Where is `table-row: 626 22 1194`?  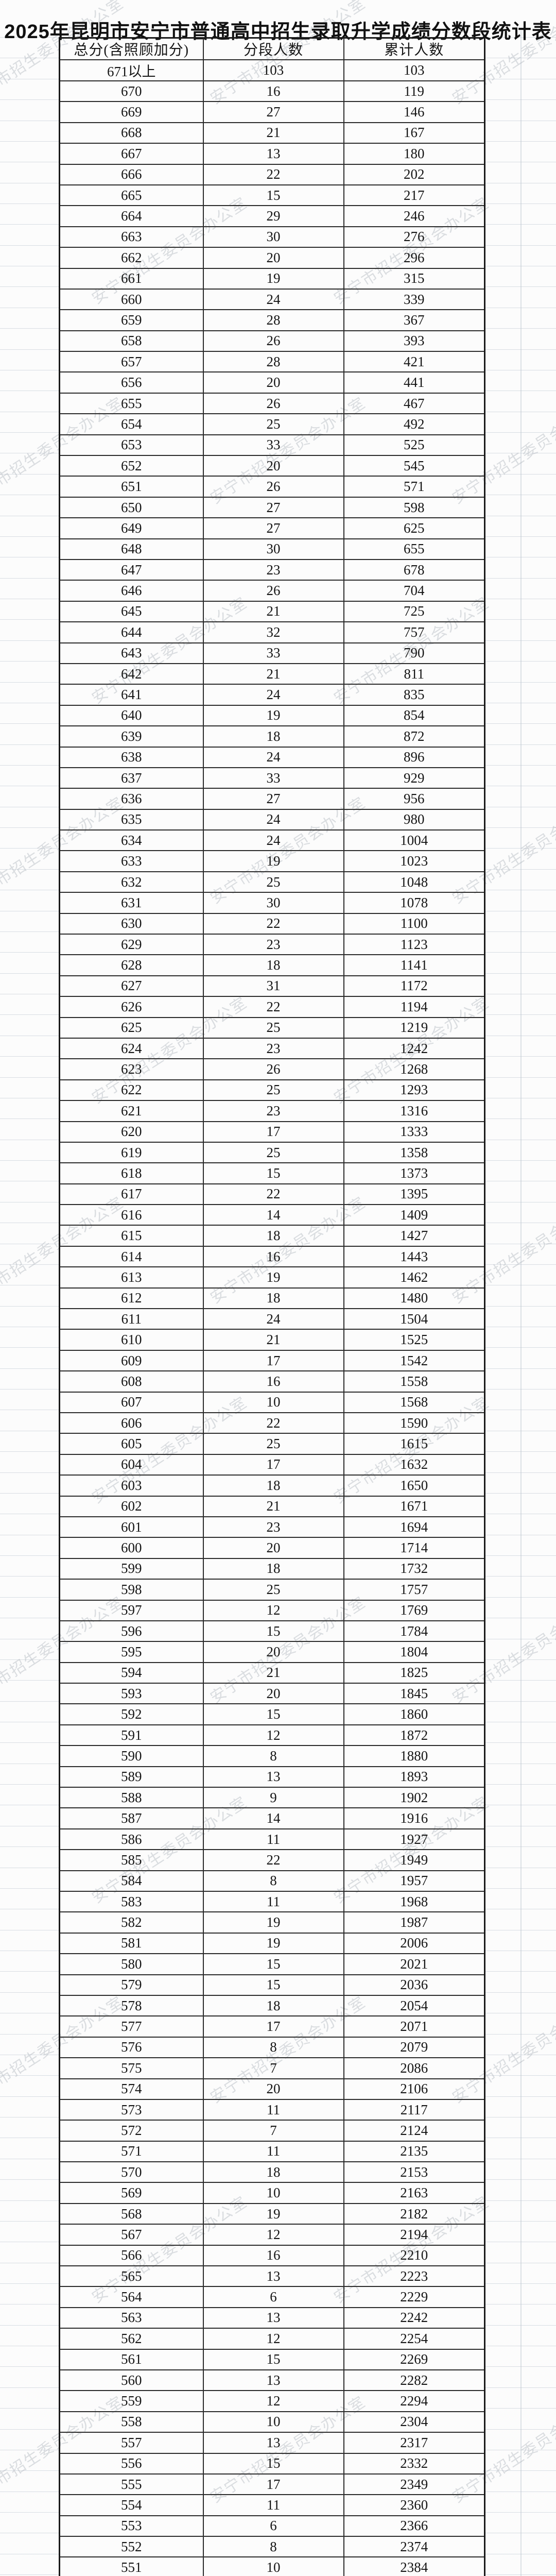
table-row: 626 22 1194 is located at coordinates (272, 1007).